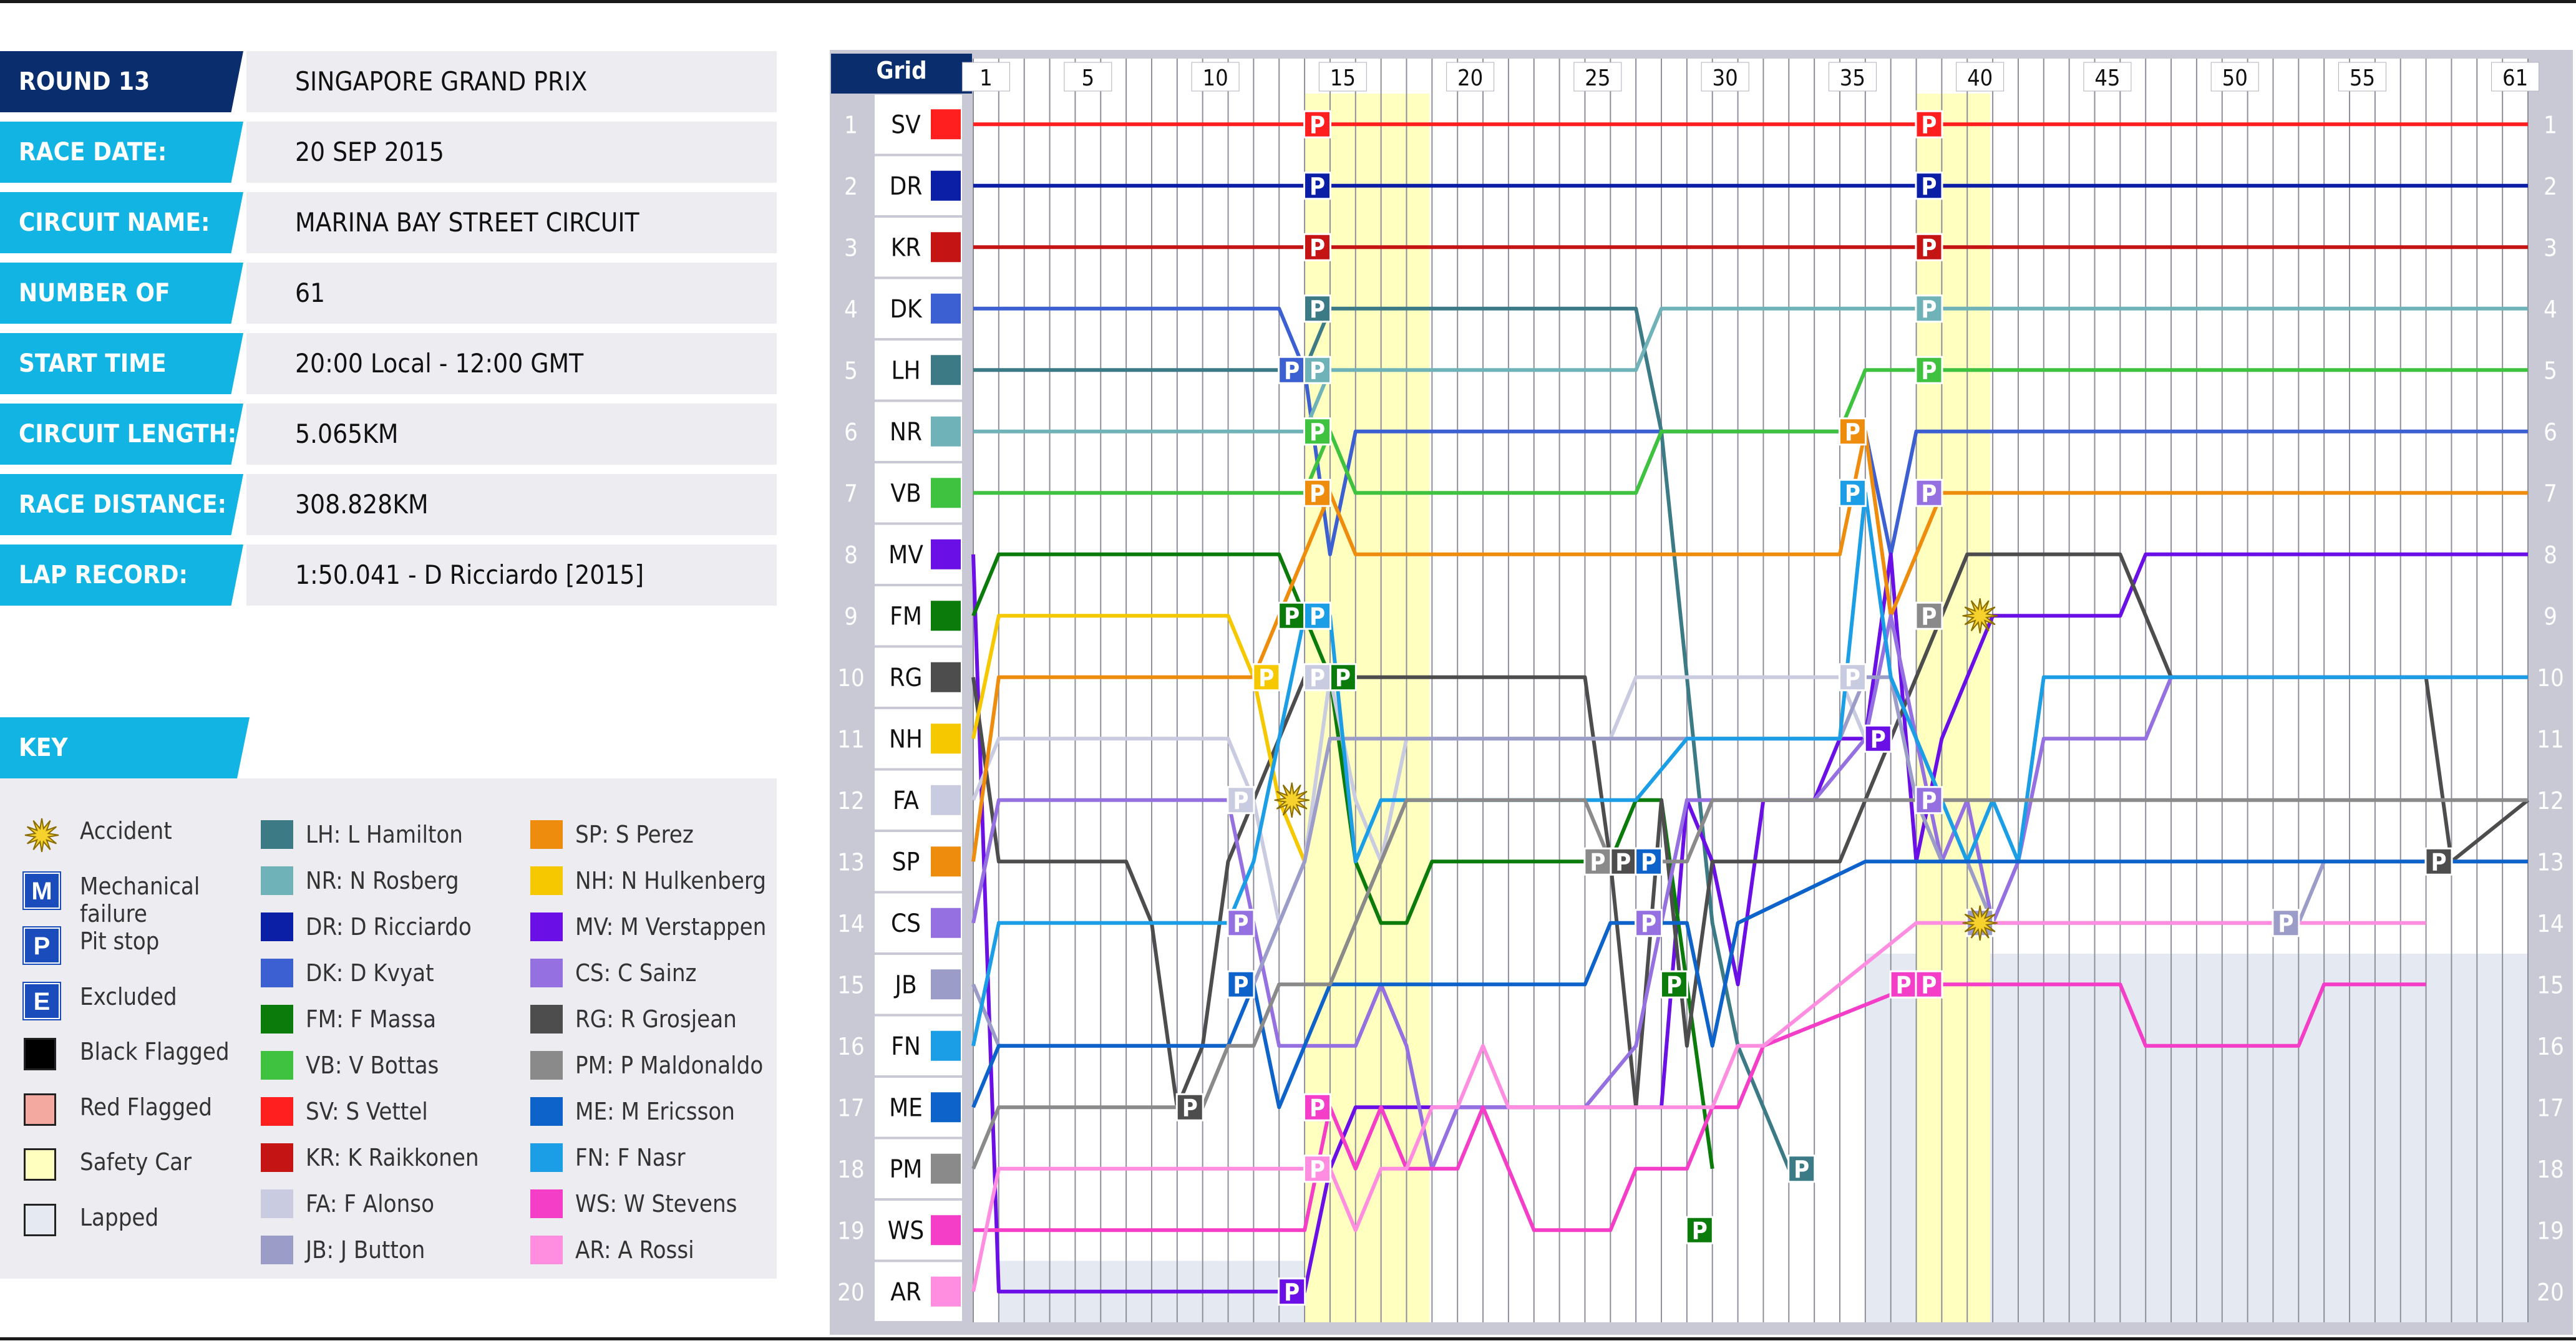 The image size is (2576, 1341). I want to click on grid-position-number: 1, so click(851, 124).